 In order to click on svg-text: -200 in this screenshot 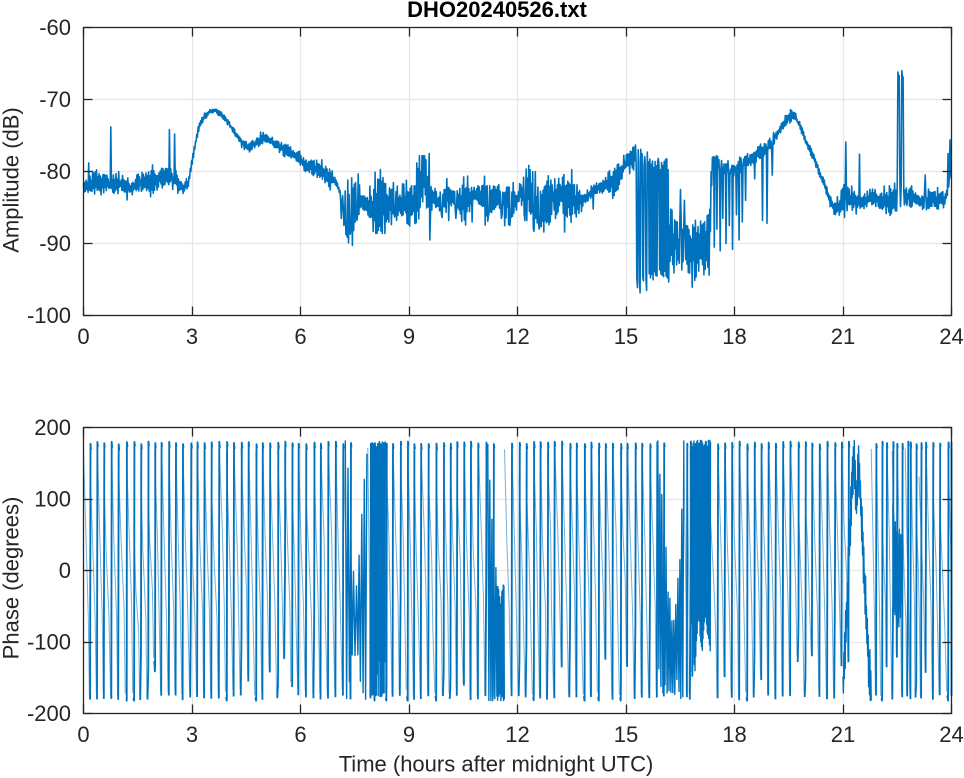, I will do `click(49, 713)`.